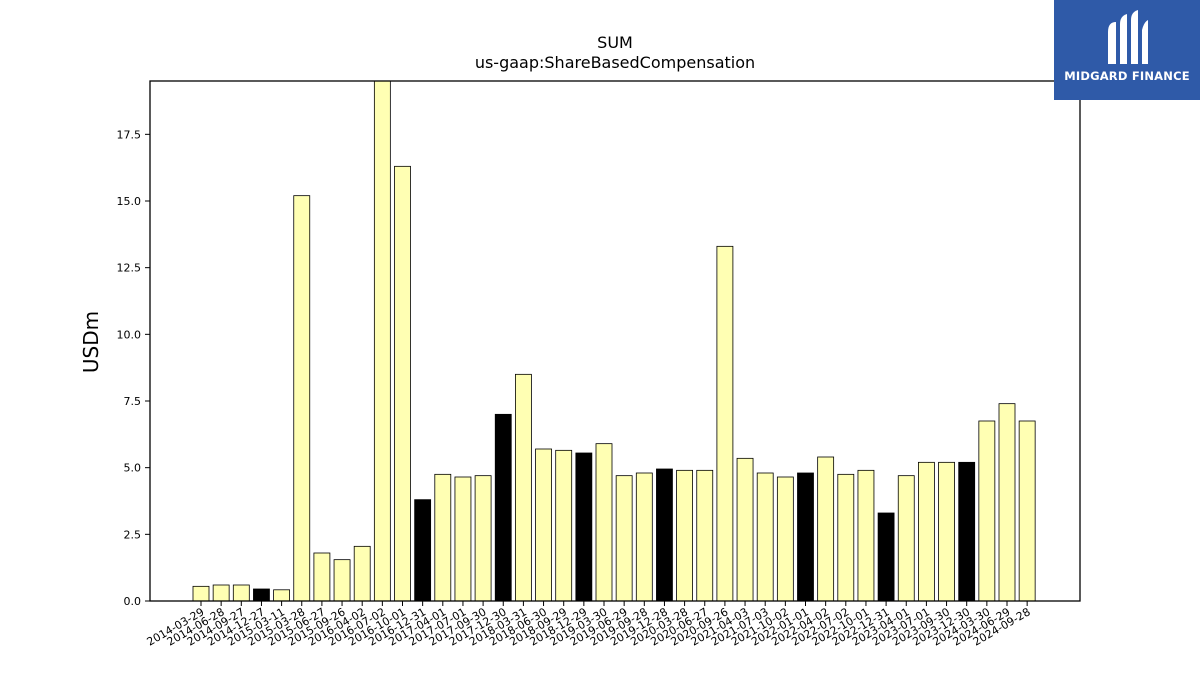 This screenshot has height=675, width=1200. I want to click on y-tick-label: 17.5, so click(129, 134).